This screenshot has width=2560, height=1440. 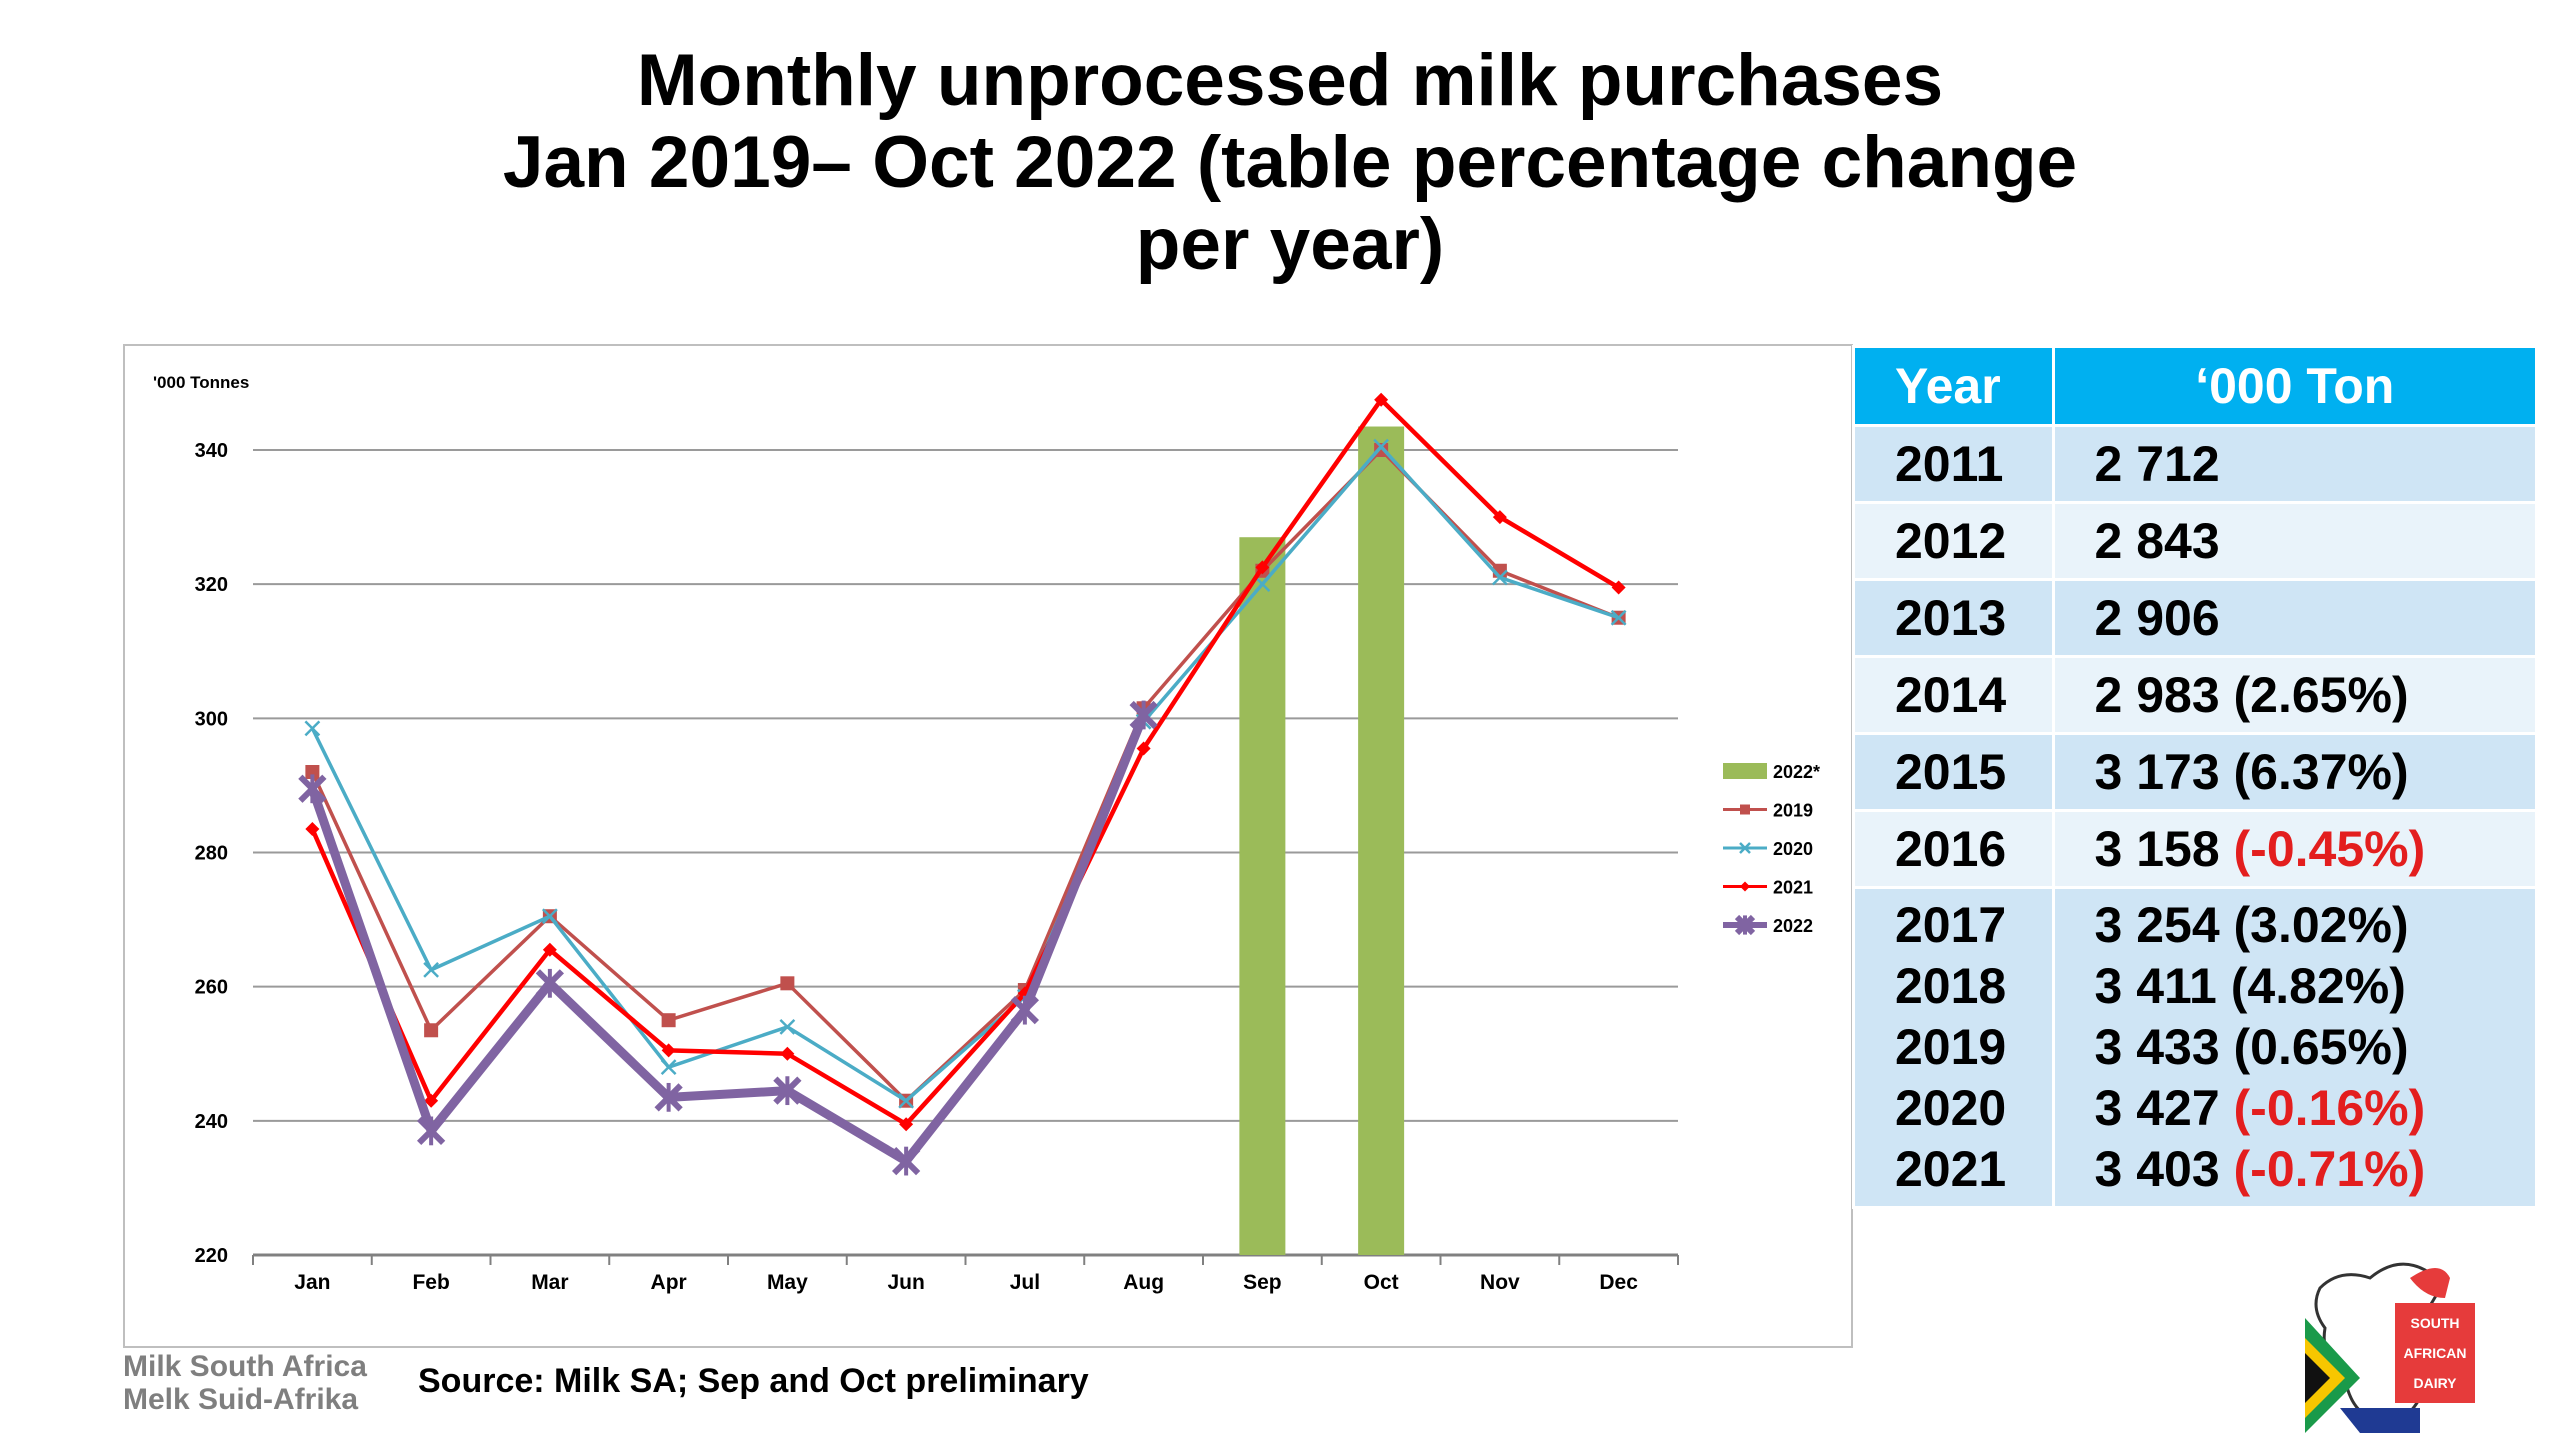 What do you see at coordinates (2321, 925) in the screenshot?
I see `percent-change: (3.02%)` at bounding box center [2321, 925].